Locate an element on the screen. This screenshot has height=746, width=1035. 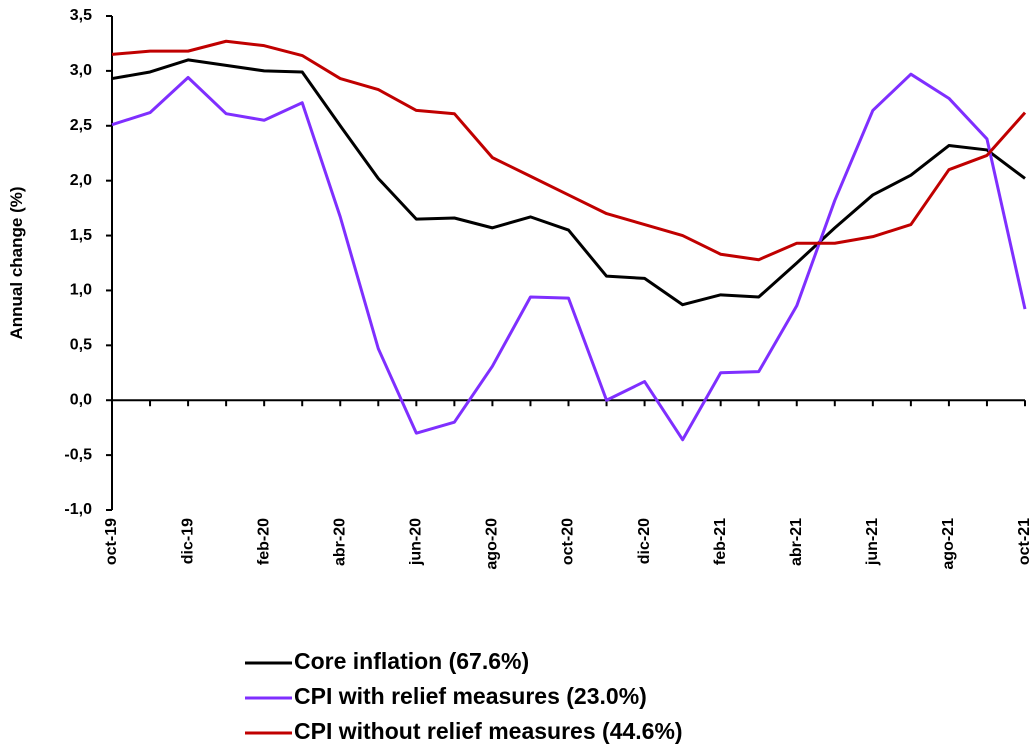
y-tick-label: 1,5 is located at coordinates (81, 235).